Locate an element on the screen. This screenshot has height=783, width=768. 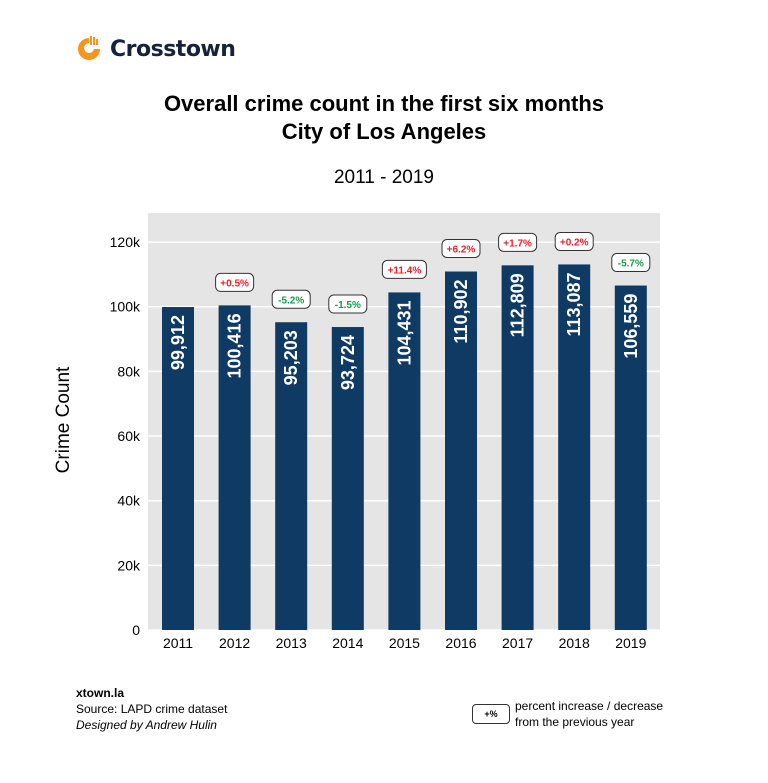
change-label: -5.2% is located at coordinates (291, 300).